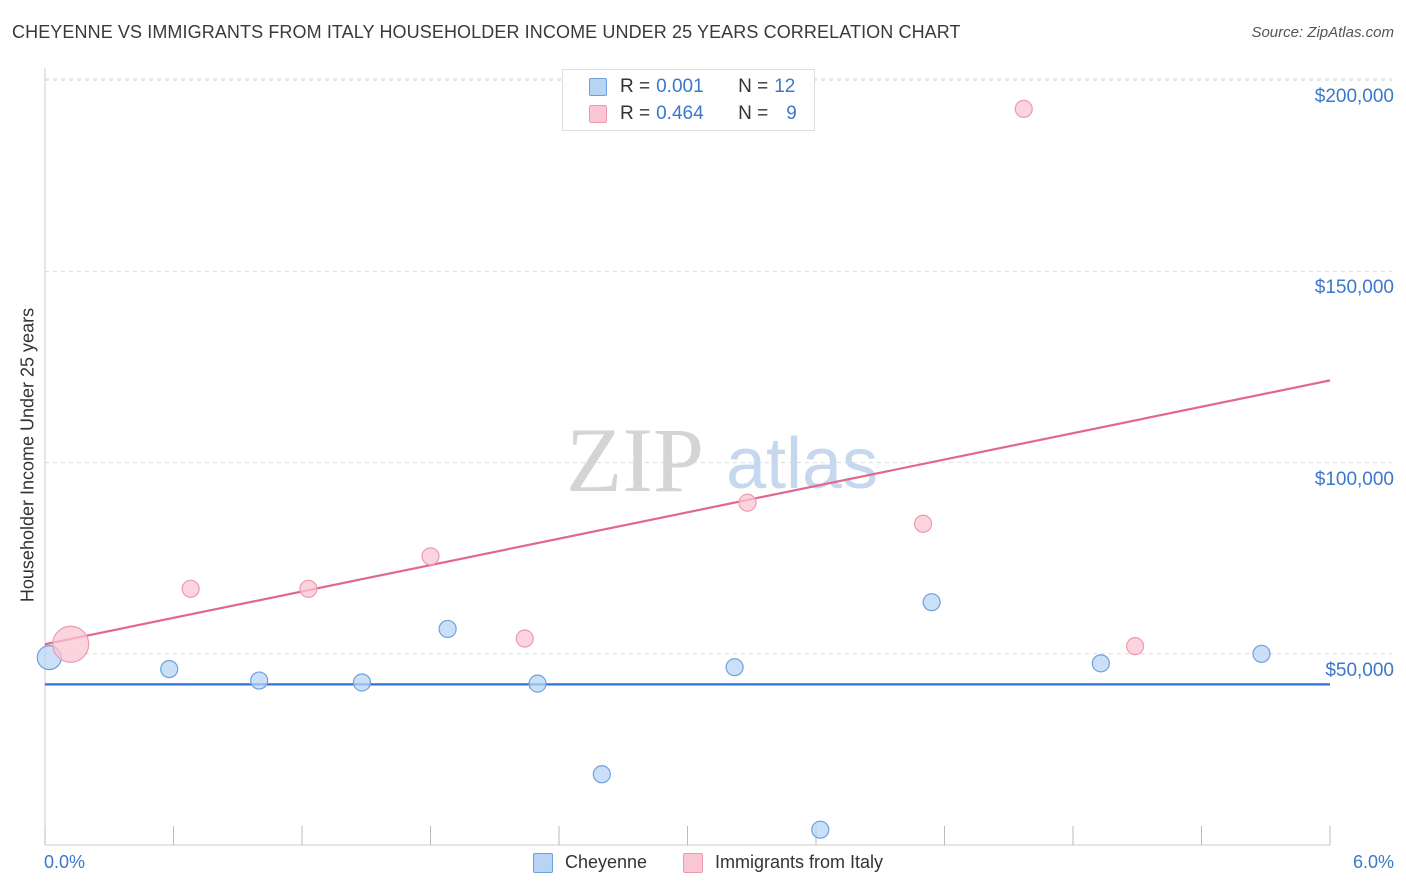 This screenshot has width=1406, height=892. What do you see at coordinates (802, 464) in the screenshot?
I see `watermark-atlas: atlas` at bounding box center [802, 464].